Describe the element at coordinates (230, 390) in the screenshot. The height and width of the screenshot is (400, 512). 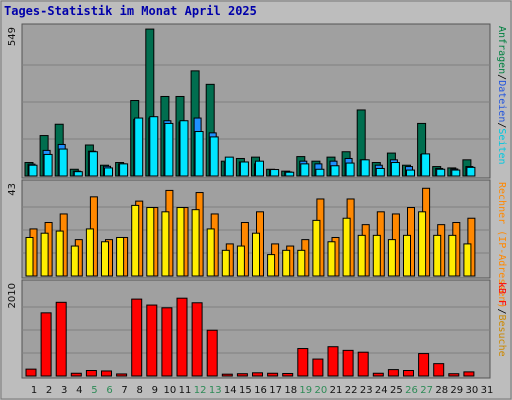
I see `x-tick-label: 14` at that location.